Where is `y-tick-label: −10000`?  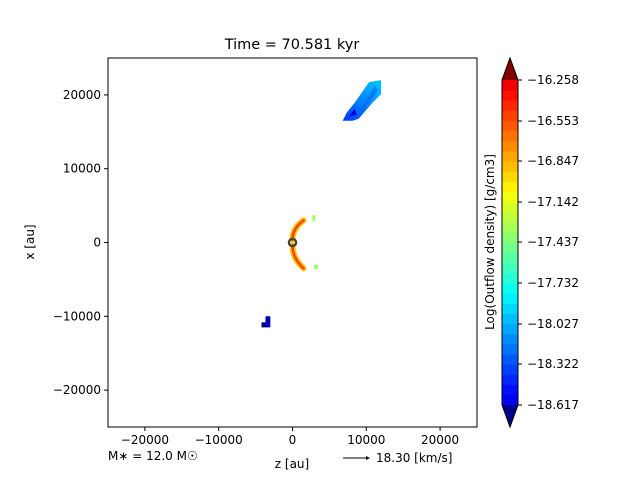
y-tick-label: −10000 is located at coordinates (77, 316).